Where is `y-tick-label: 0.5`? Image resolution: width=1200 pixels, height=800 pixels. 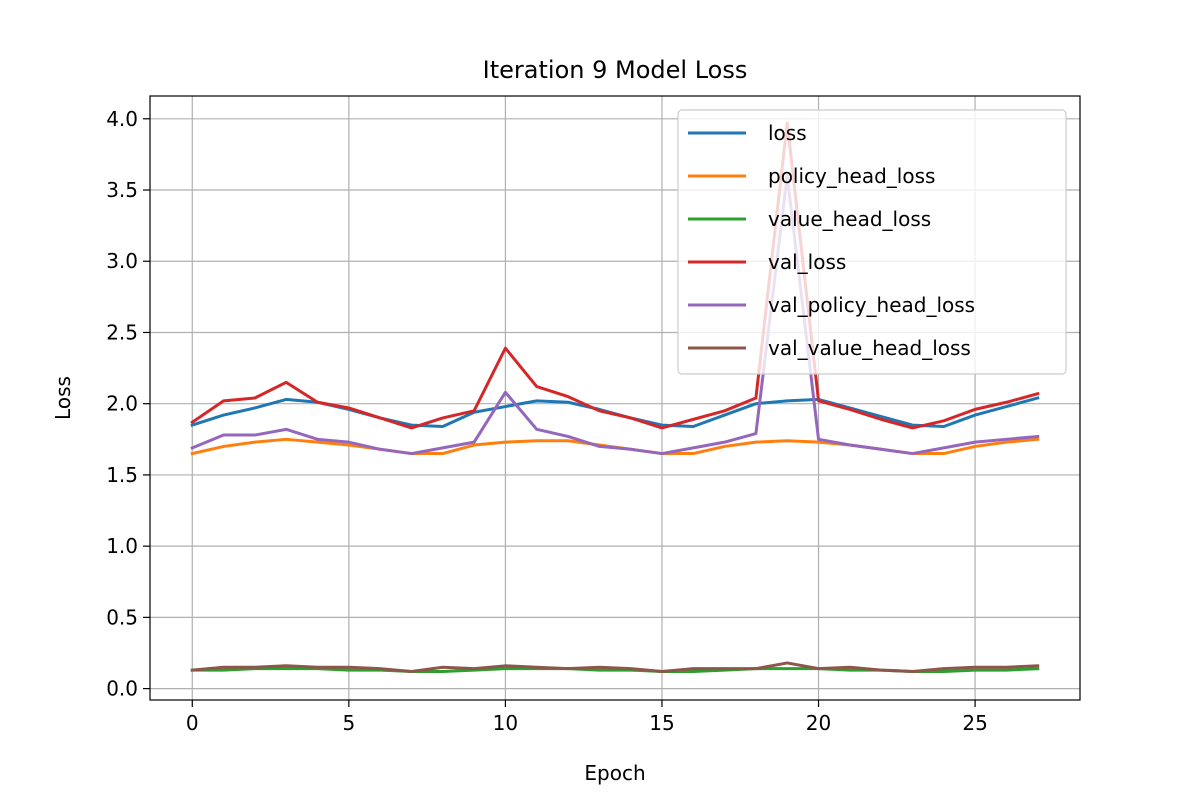 y-tick-label: 0.5 is located at coordinates (122, 617).